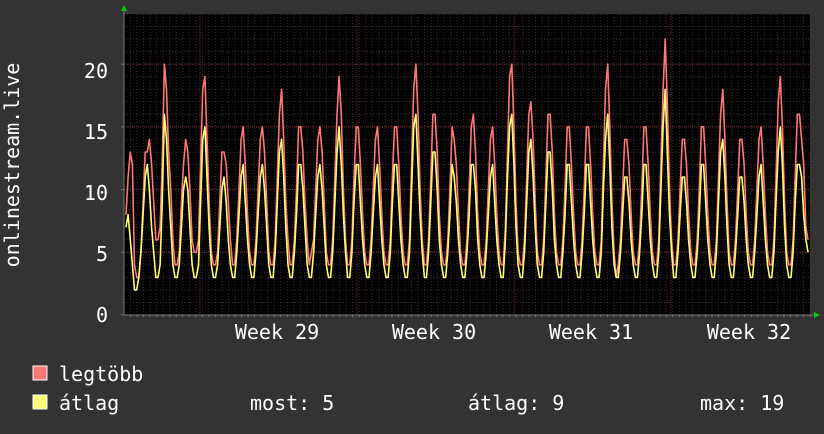 This screenshot has height=434, width=824. I want to click on y-tick-label: 10, so click(96, 193).